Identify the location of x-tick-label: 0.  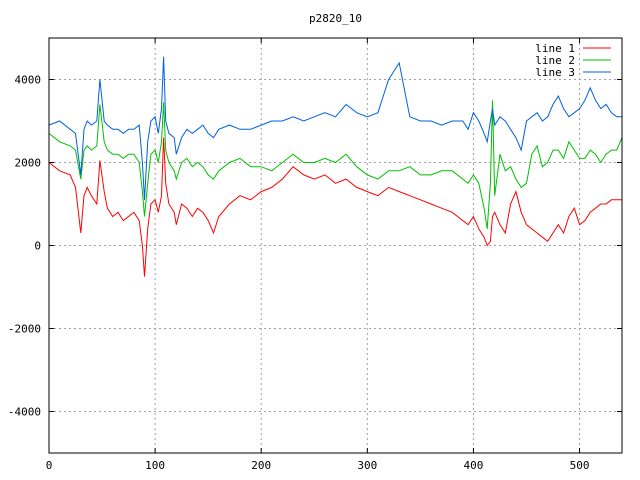
(49, 465).